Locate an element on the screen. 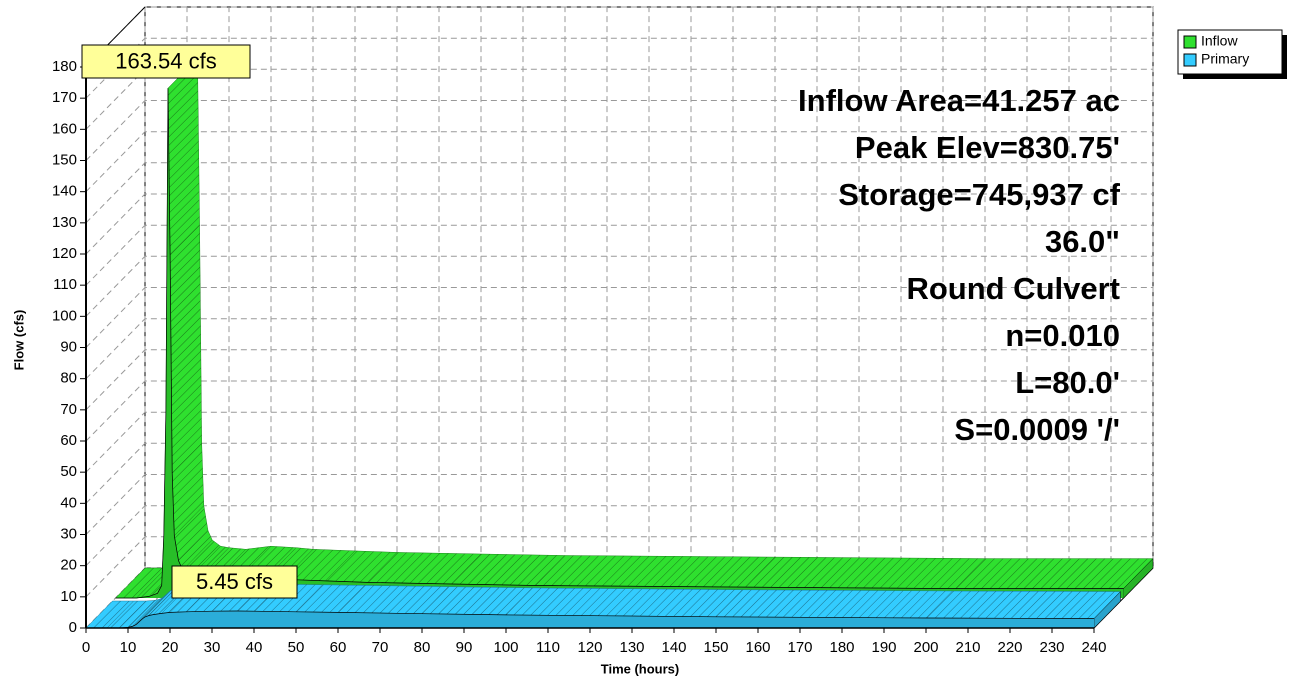  annotation: 5.45 cfs is located at coordinates (234, 581).